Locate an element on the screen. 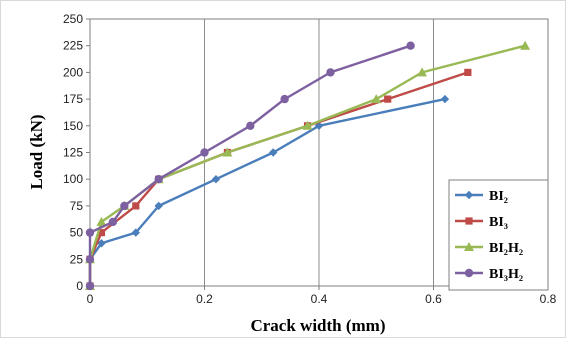 This screenshot has height=338, width=566. y-tick-label: 50 is located at coordinates (77, 233).